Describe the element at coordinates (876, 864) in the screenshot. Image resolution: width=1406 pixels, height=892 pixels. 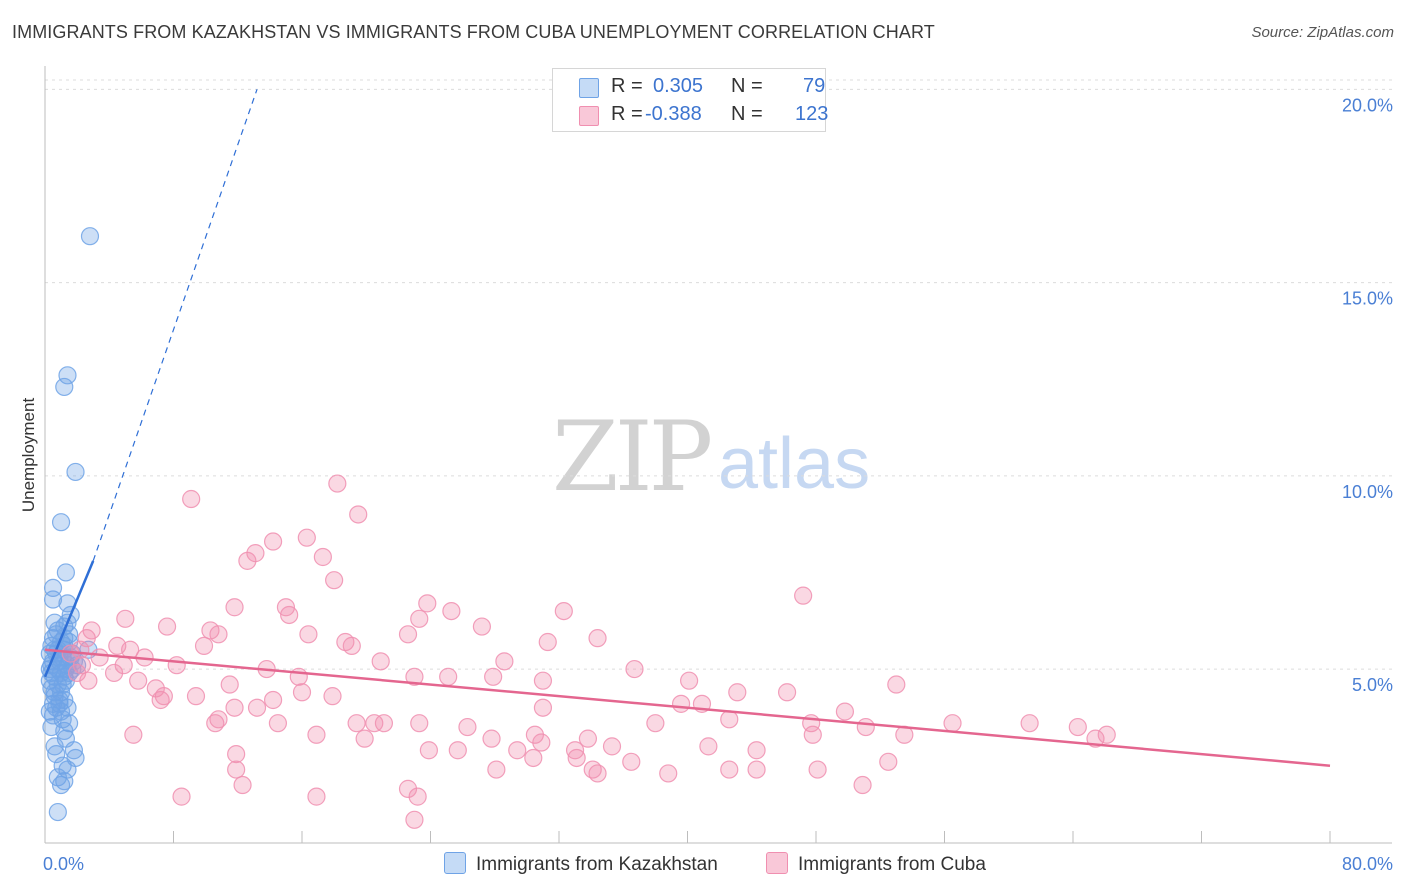
I see `bottom-legend-cuba: Immigrants from Cuba` at that location.